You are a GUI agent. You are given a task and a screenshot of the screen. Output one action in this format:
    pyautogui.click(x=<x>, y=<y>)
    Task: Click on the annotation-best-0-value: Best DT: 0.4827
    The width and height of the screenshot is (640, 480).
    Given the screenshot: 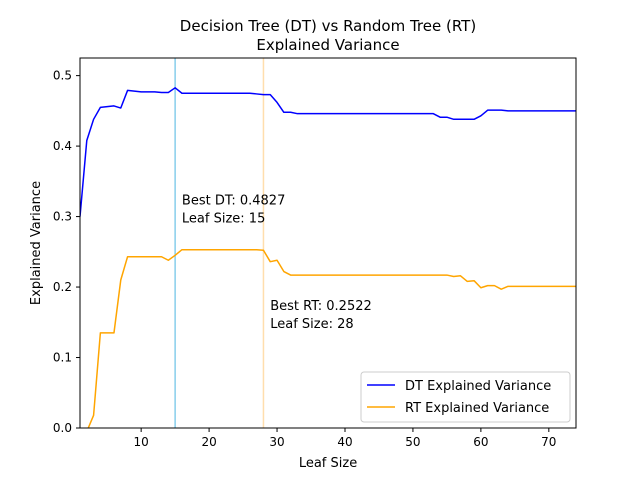 What is the action you would take?
    pyautogui.click(x=233, y=200)
    